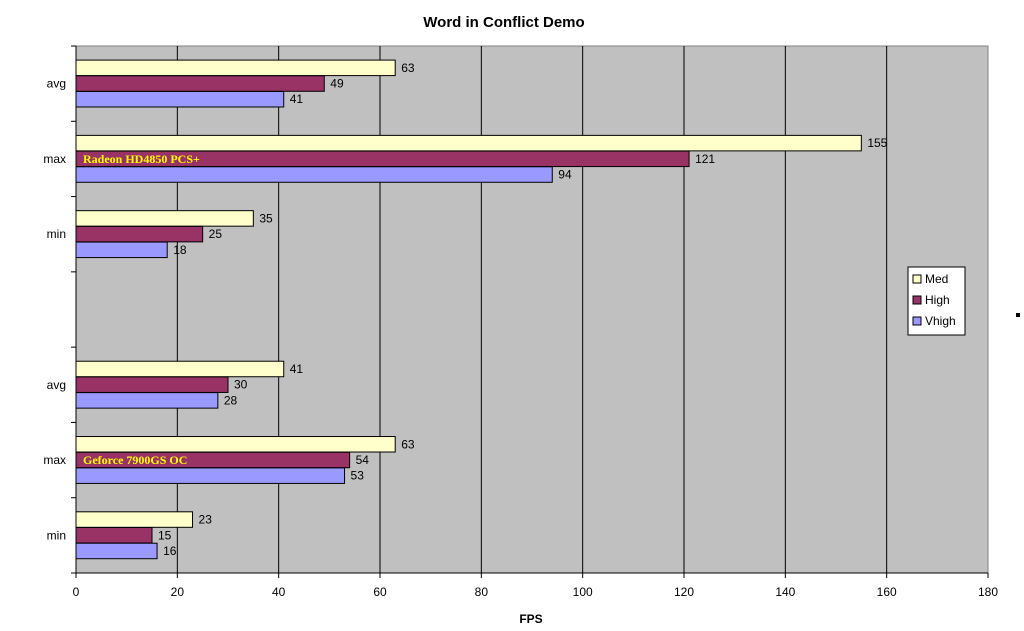 The width and height of the screenshot is (1024, 631). Describe the element at coordinates (988, 592) in the screenshot. I see `x-tick-label: 180` at that location.